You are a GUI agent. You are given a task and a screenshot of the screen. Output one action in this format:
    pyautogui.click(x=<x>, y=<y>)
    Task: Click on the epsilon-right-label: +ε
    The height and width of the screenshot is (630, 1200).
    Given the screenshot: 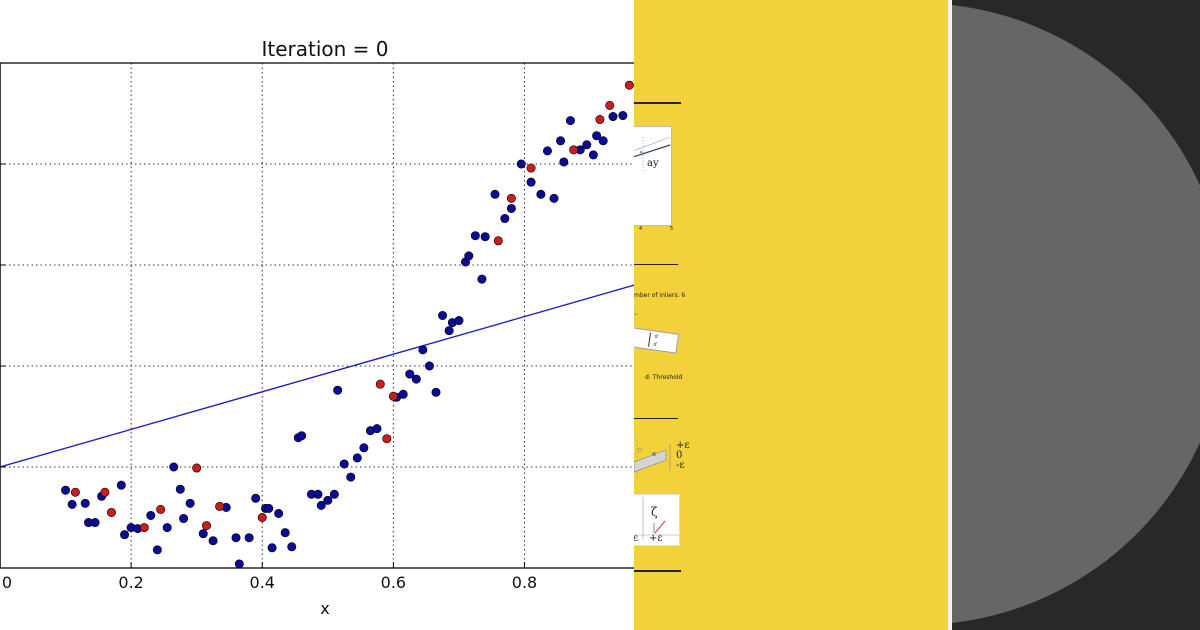 What is the action you would take?
    pyautogui.click(x=656, y=538)
    